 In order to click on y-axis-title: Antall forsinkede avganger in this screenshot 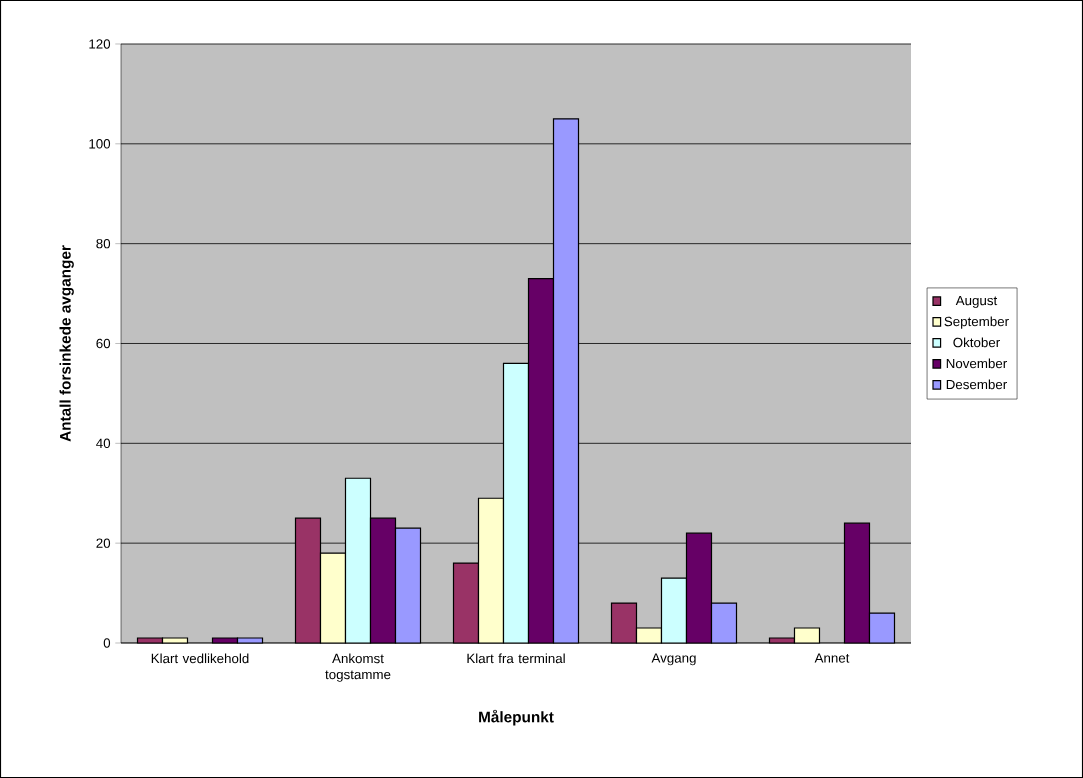, I will do `click(66, 343)`.